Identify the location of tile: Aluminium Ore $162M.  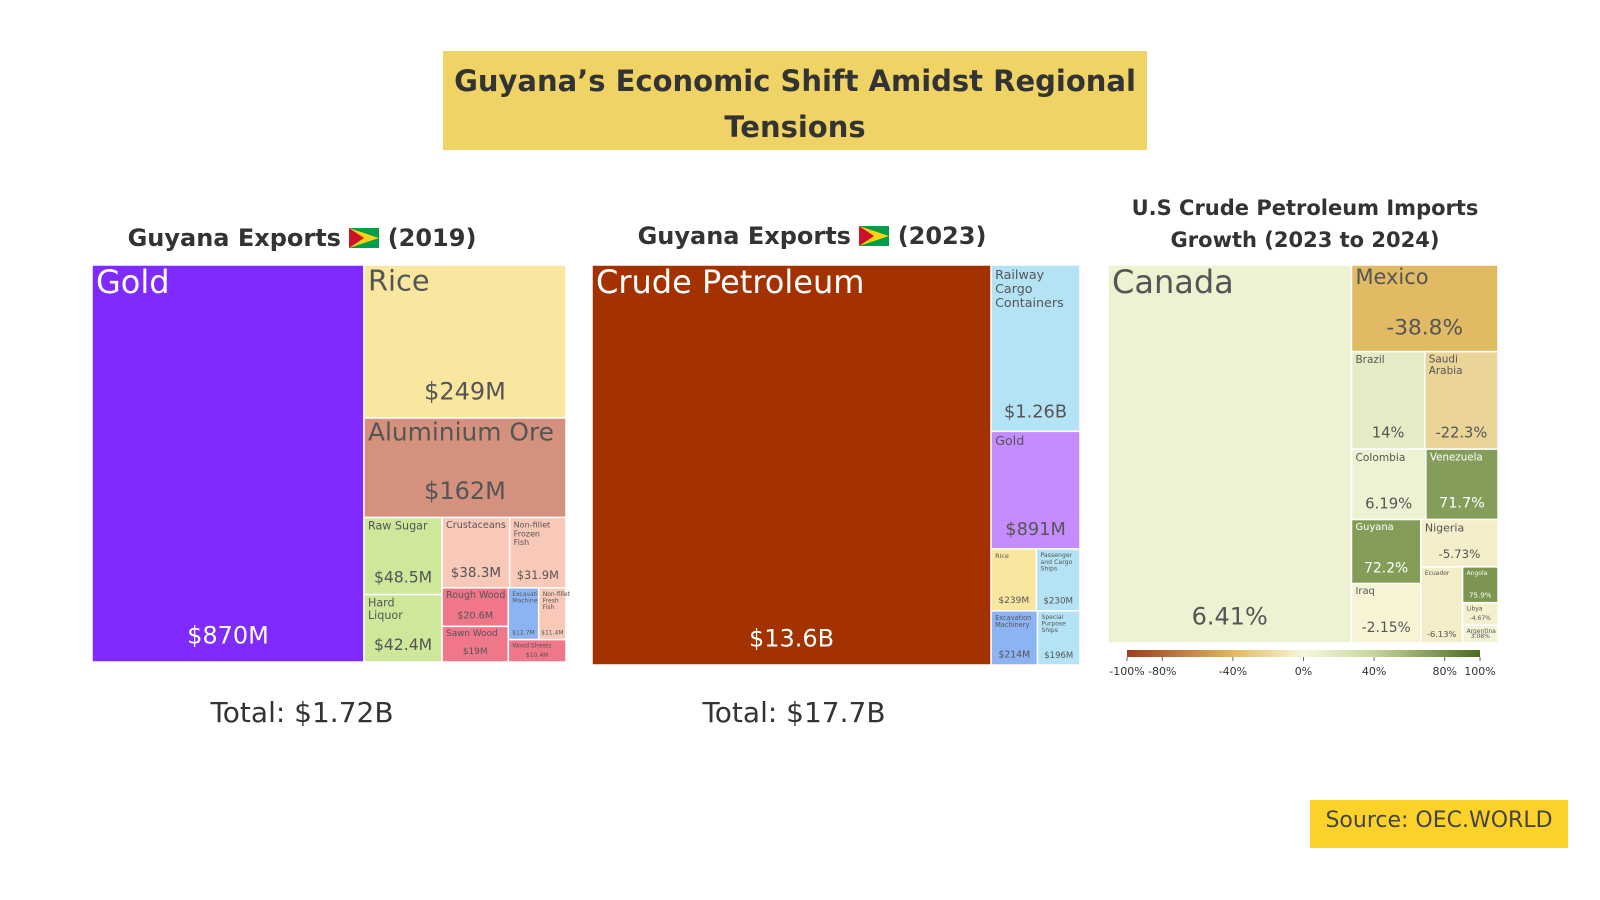
(465, 468).